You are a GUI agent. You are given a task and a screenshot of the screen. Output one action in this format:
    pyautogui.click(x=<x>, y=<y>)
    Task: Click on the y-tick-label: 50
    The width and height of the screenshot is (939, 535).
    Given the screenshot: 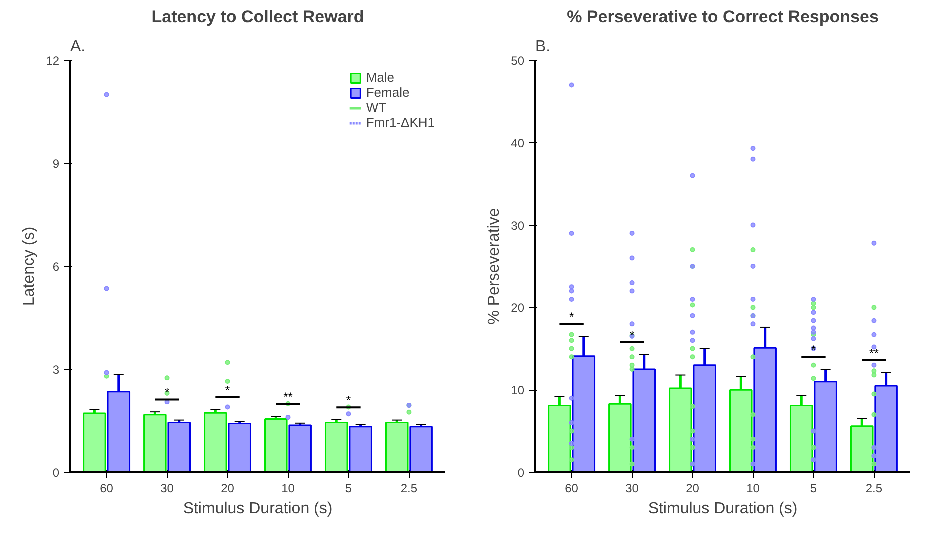 What is the action you would take?
    pyautogui.click(x=518, y=61)
    